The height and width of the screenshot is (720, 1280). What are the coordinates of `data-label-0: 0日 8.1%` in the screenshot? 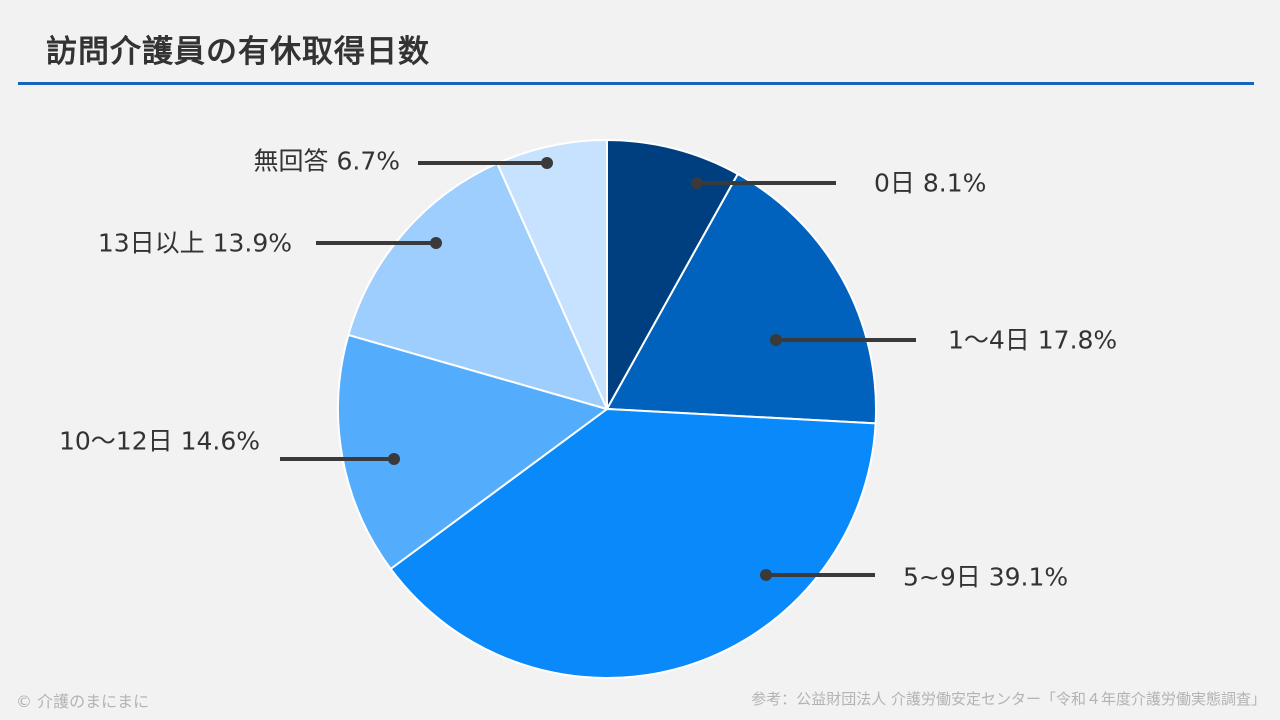 It's located at (930, 183).